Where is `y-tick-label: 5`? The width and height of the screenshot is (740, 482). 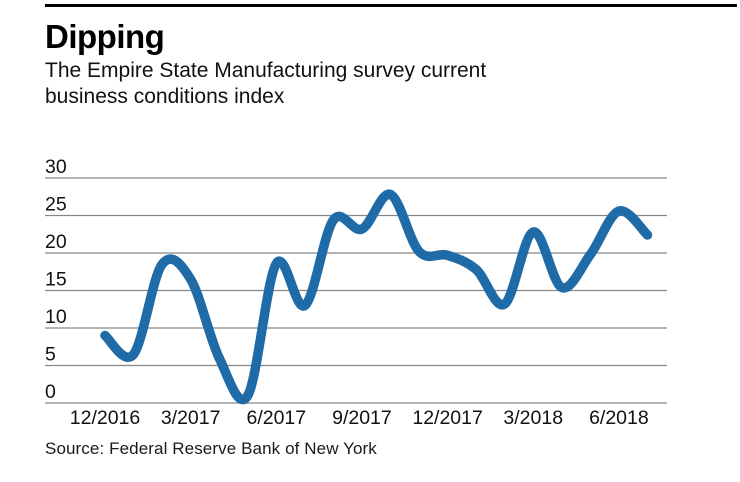 y-tick-label: 5 is located at coordinates (50, 355).